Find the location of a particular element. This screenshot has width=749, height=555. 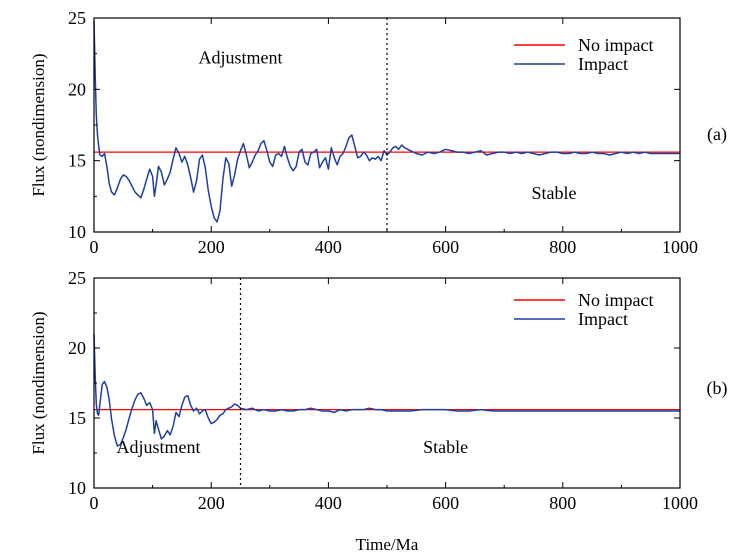

panel-label: (a) is located at coordinates (717, 134).